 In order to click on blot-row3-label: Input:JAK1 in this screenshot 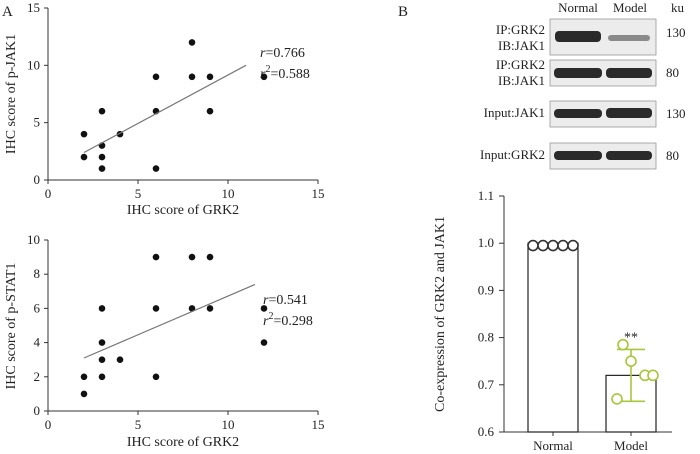, I will do `click(514, 112)`.